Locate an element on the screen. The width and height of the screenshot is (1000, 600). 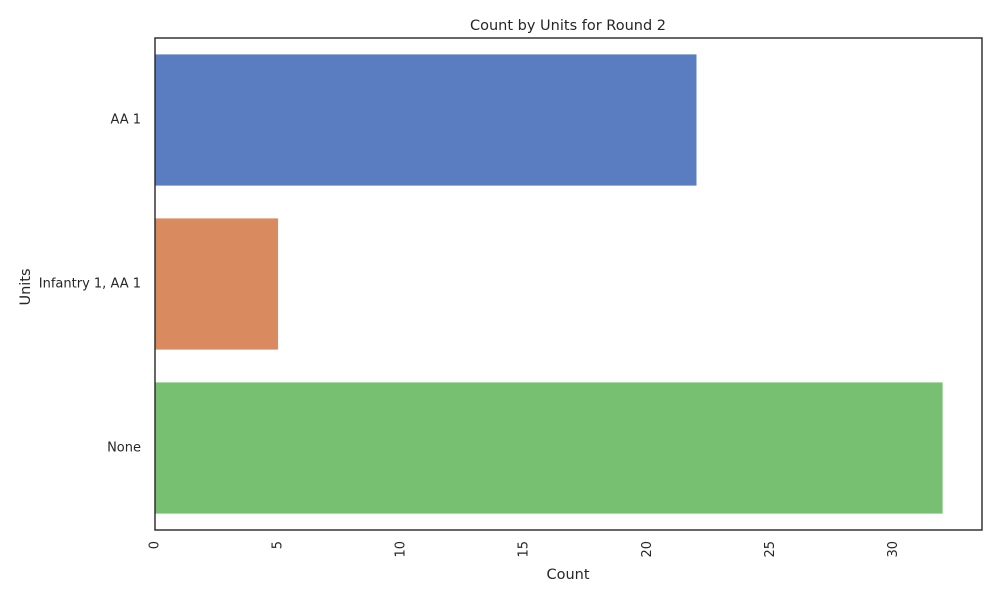
x-tick-label-6: 30 is located at coordinates (893, 549).